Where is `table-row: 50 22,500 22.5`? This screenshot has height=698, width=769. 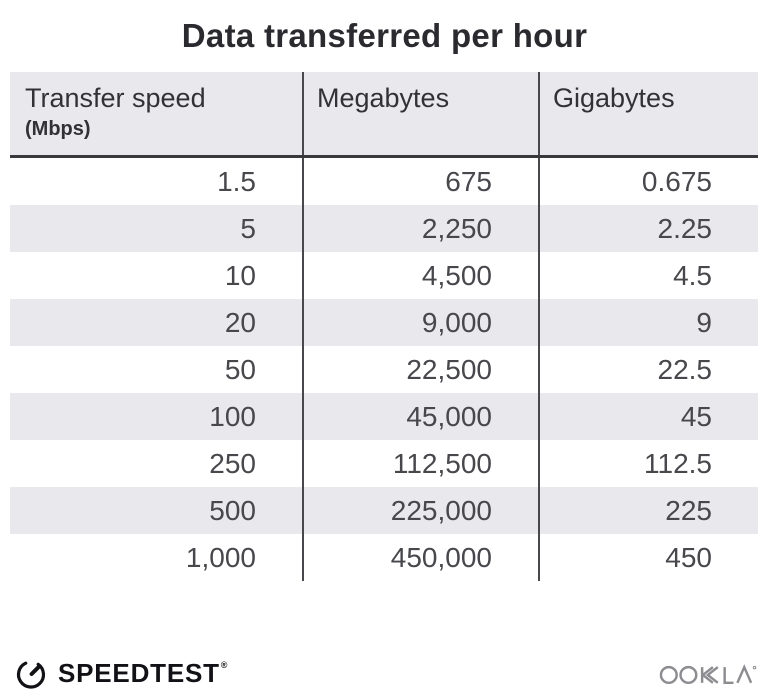 table-row: 50 22,500 22.5 is located at coordinates (384, 369).